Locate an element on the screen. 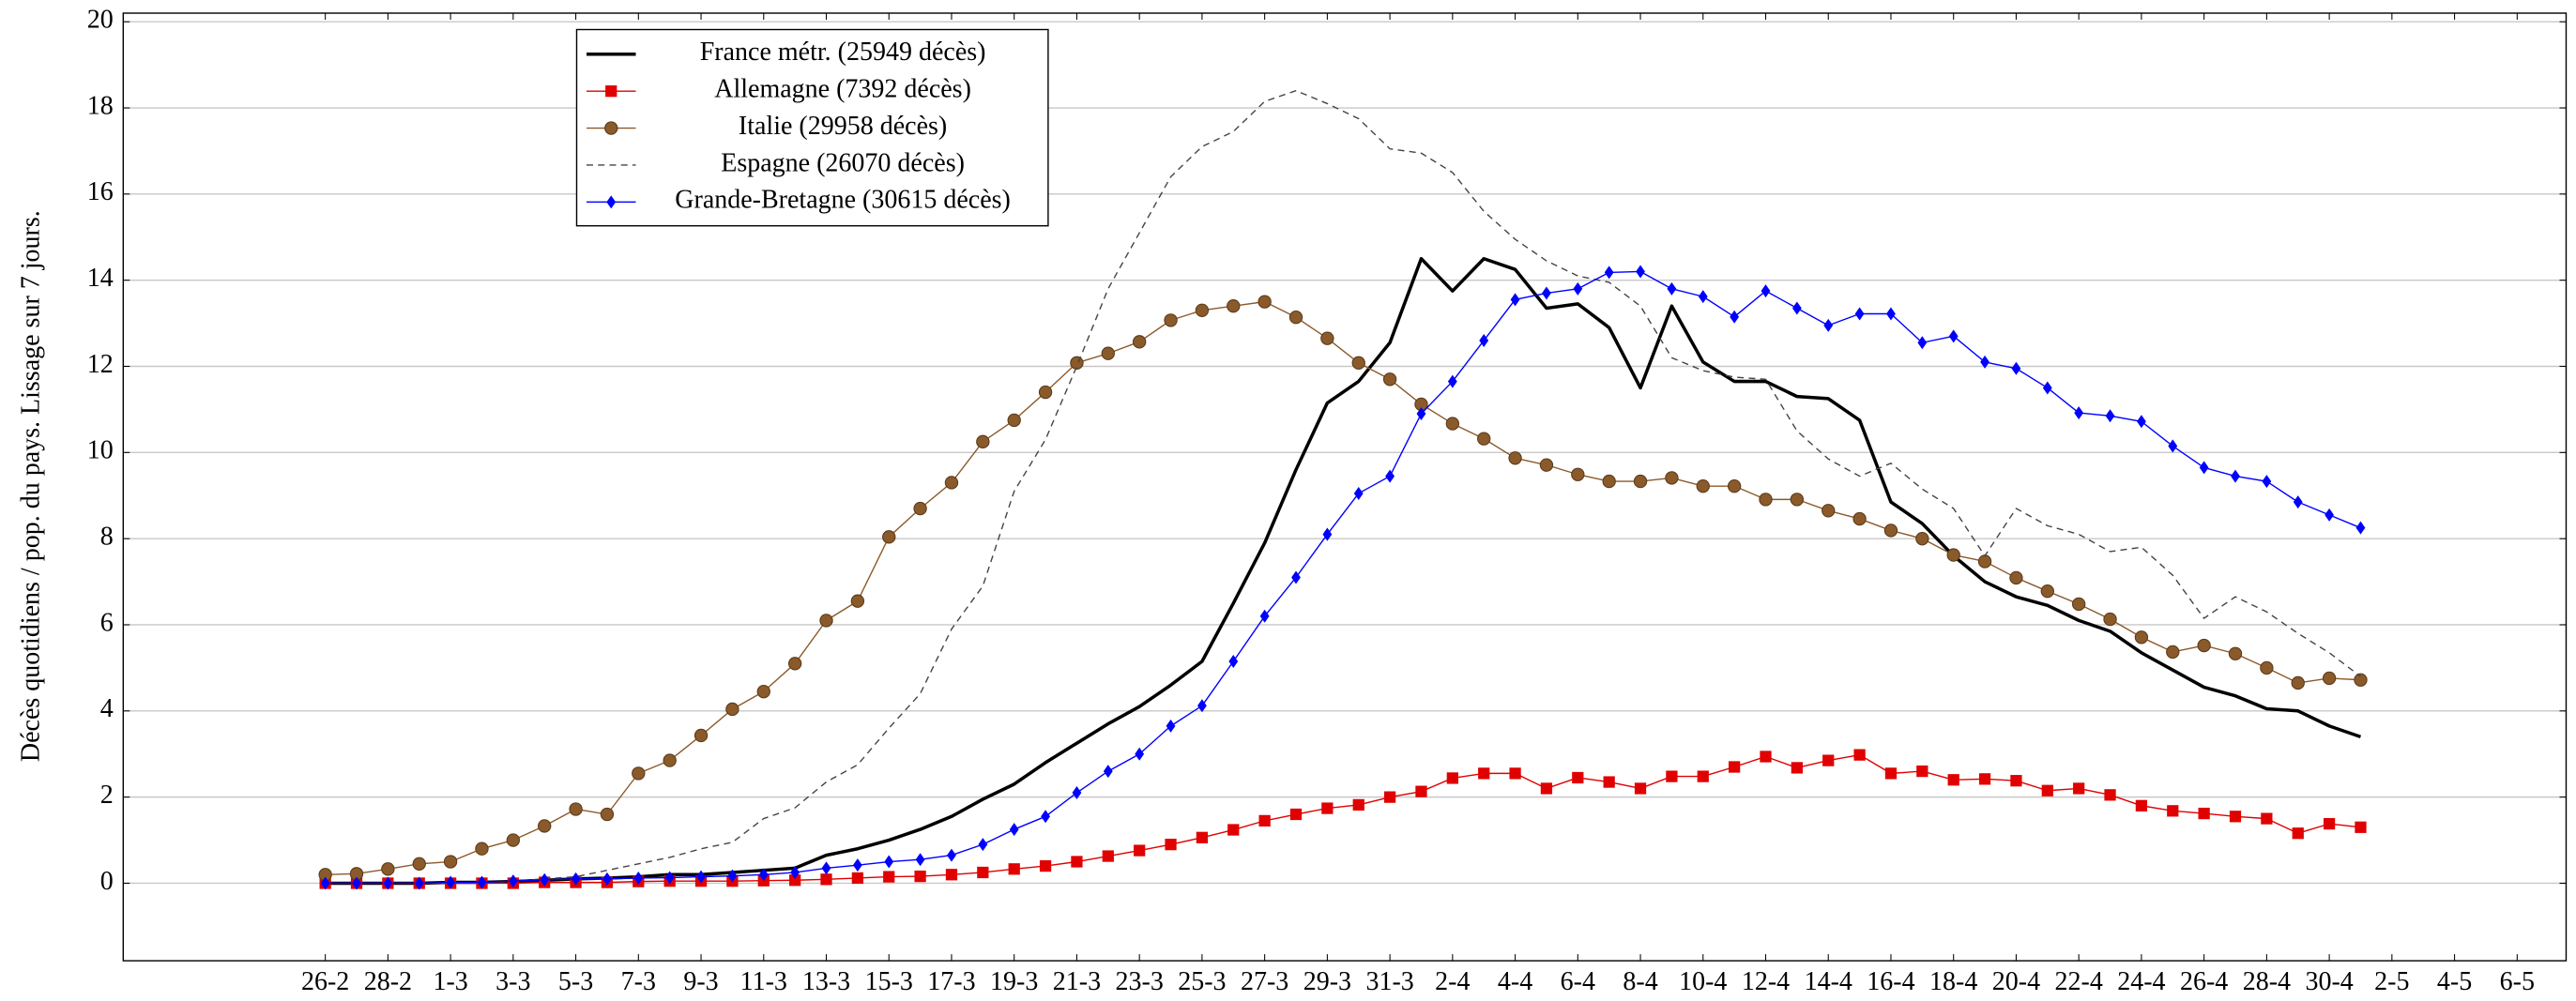  y-tick-label: 4 is located at coordinates (107, 708).